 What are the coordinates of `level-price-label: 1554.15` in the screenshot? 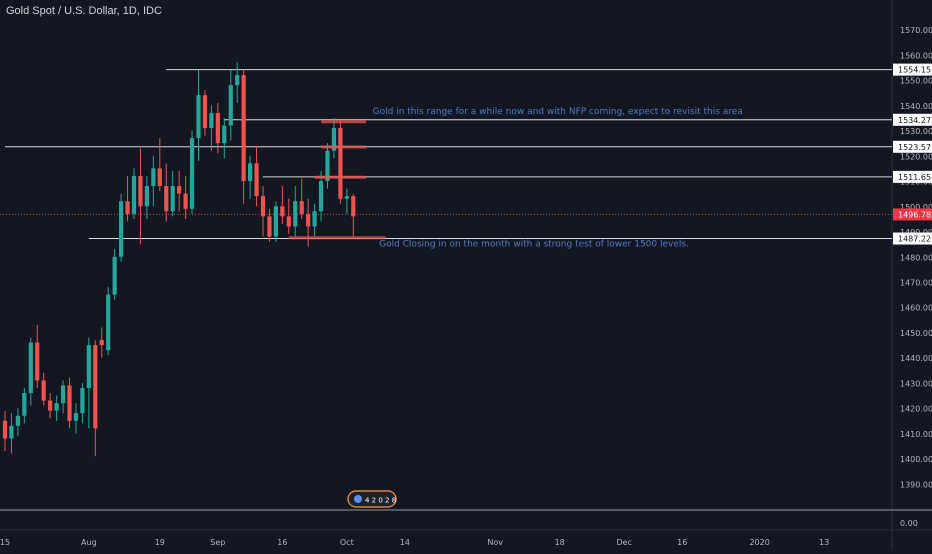 It's located at (914, 70).